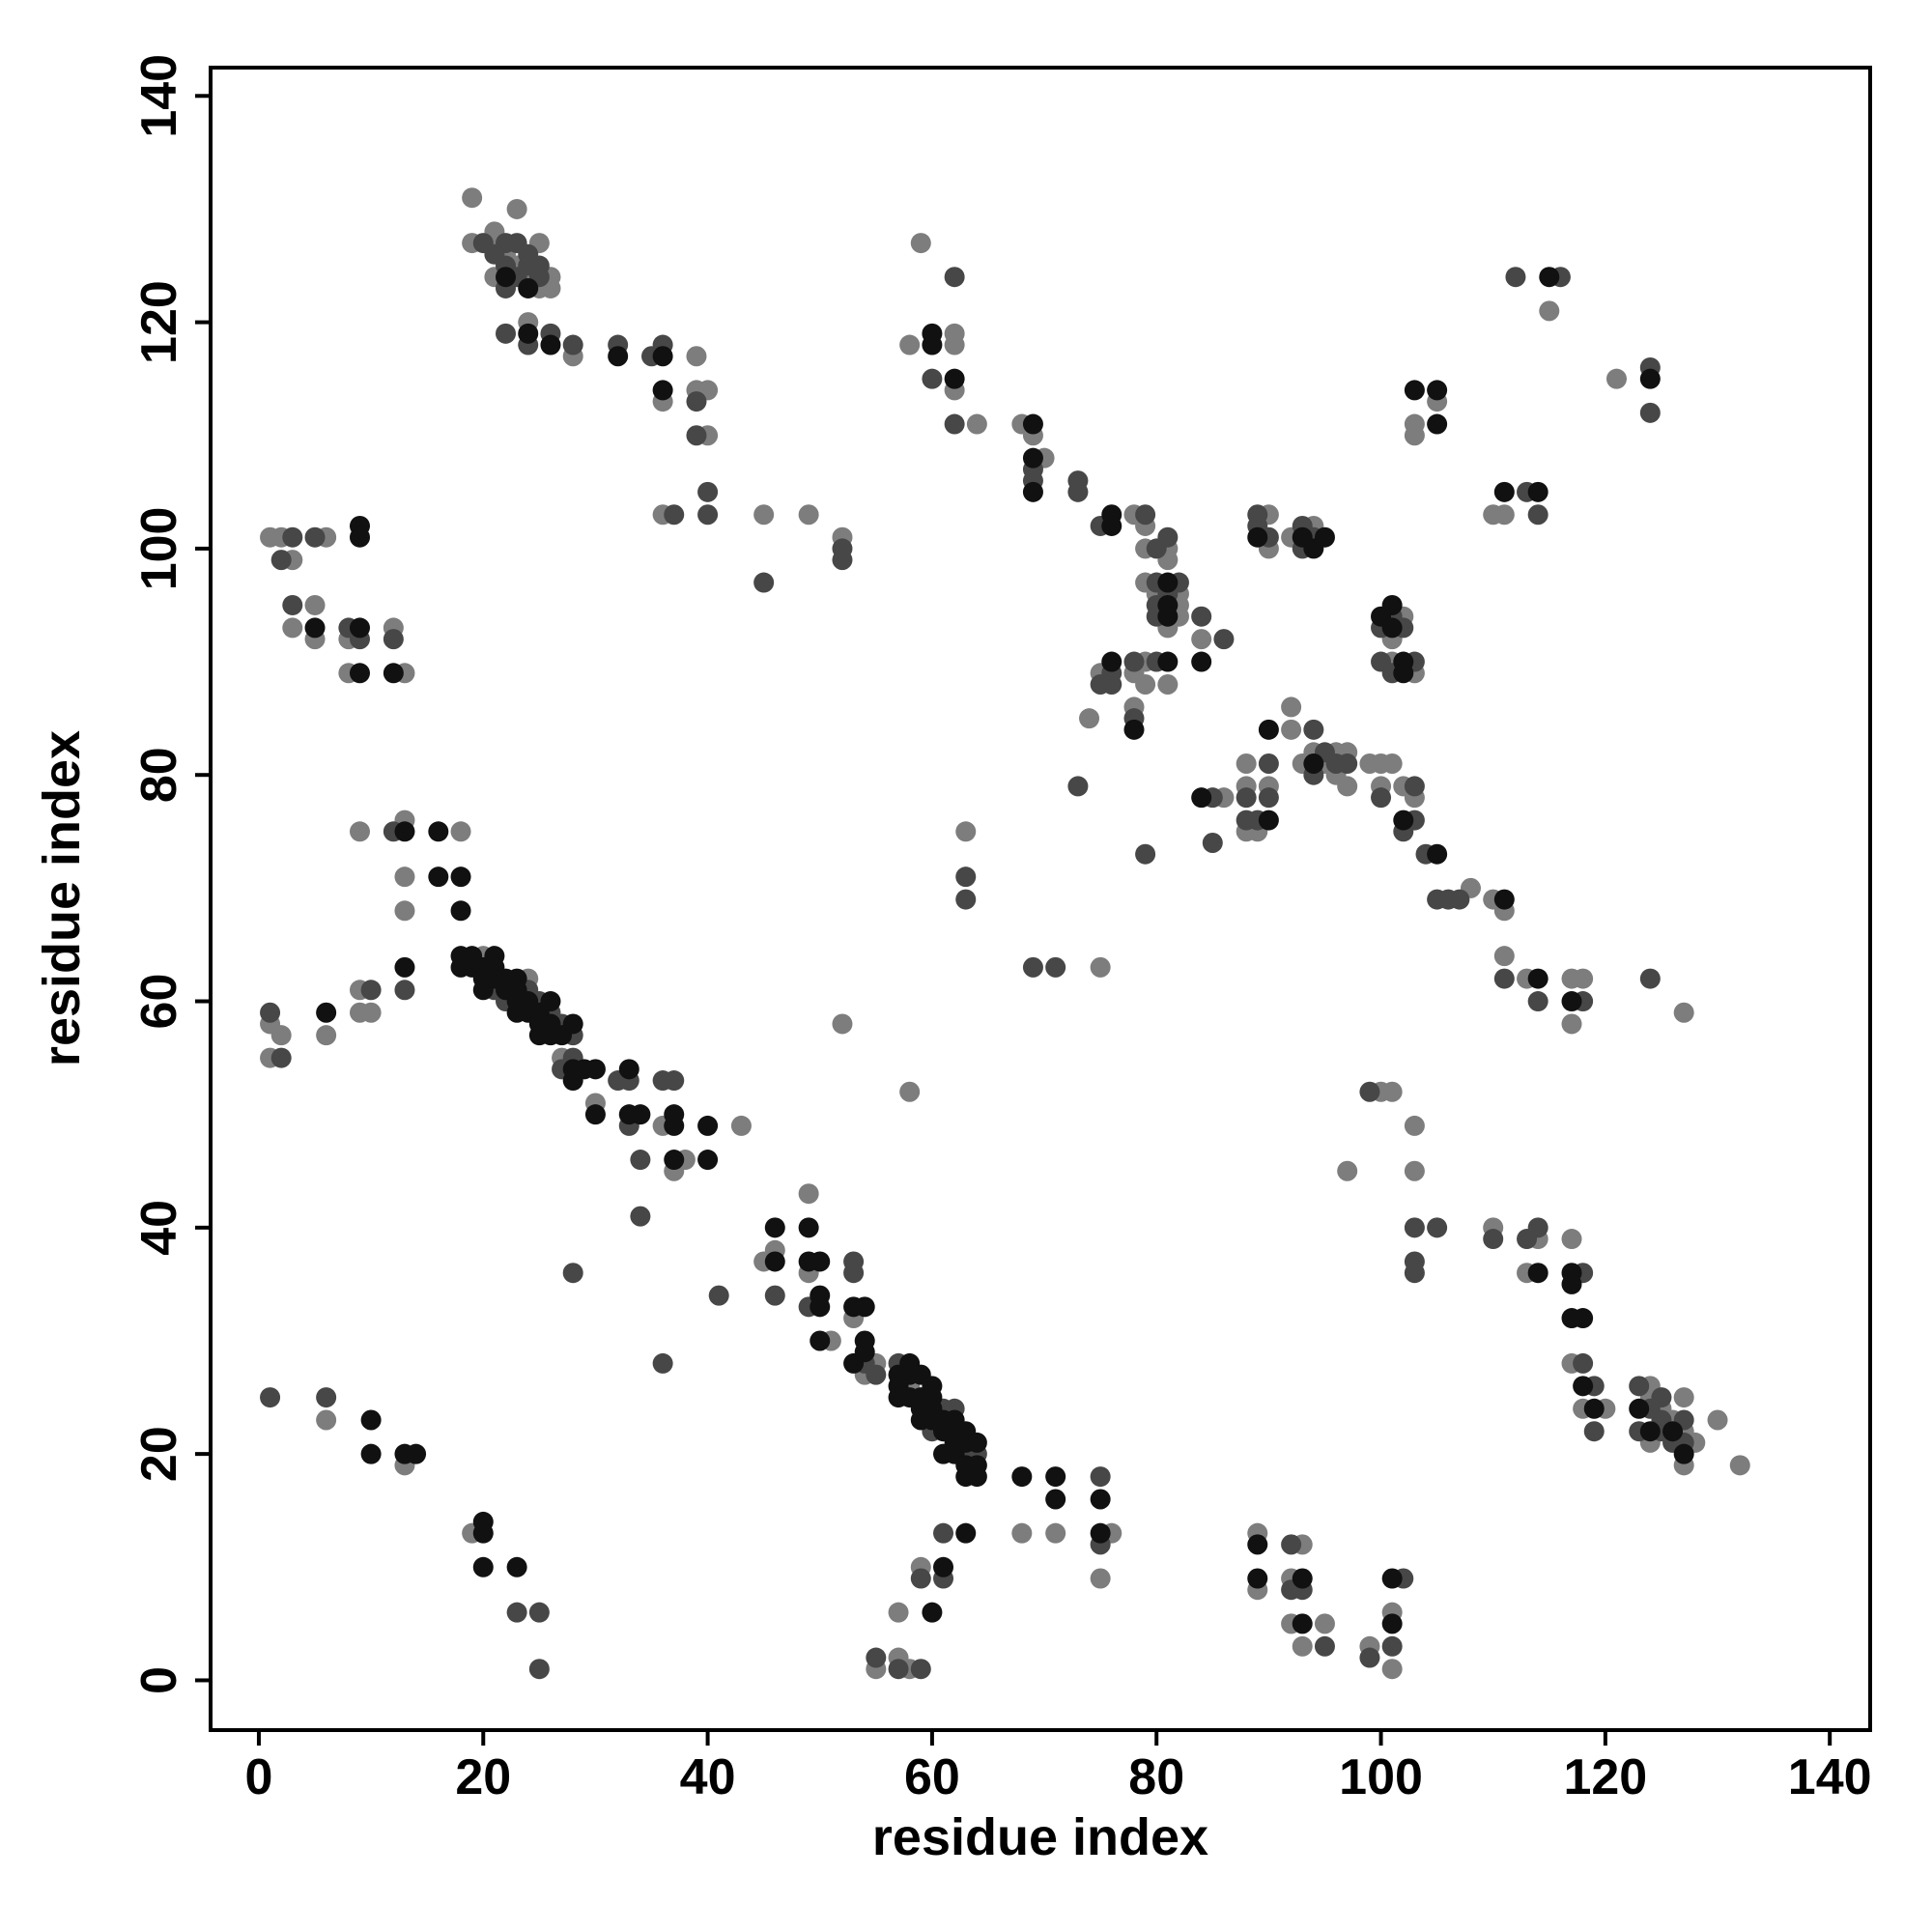  Describe the element at coordinates (1830, 1777) in the screenshot. I see `x-tick-label: 140` at that location.